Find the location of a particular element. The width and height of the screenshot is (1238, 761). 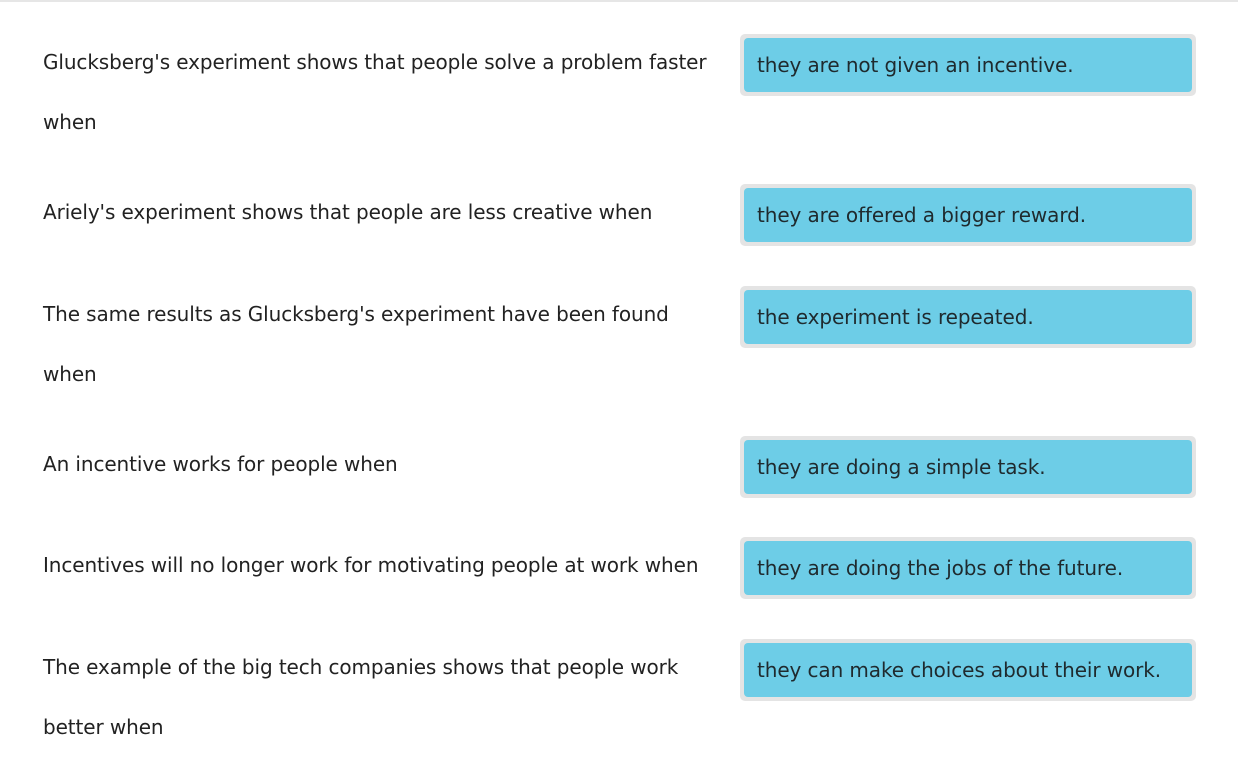

answer-draggable: the experiment is repeated. is located at coordinates (968, 317).